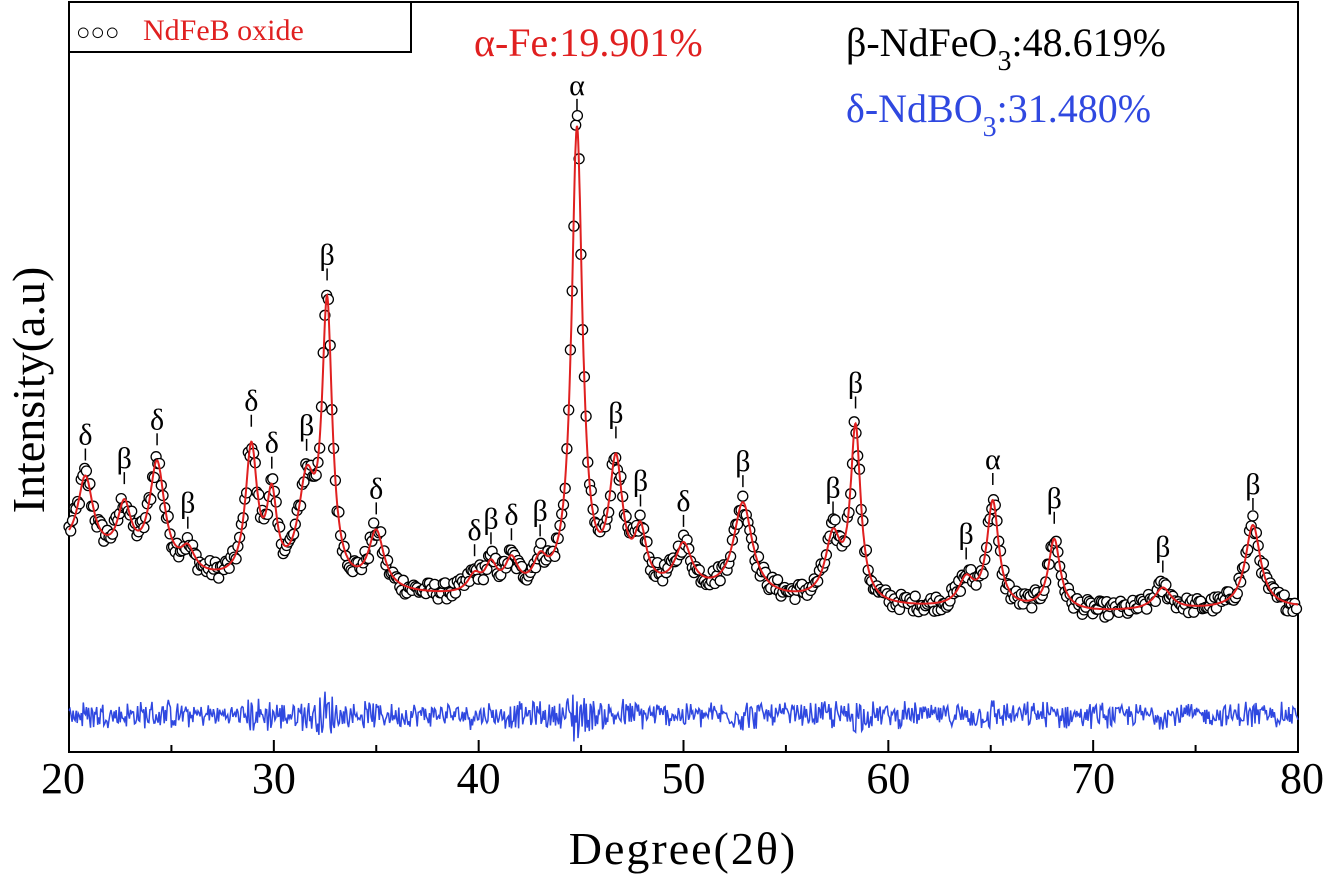 This screenshot has width=1328, height=877. I want to click on x-tick-label: 70, so click(1093, 778).